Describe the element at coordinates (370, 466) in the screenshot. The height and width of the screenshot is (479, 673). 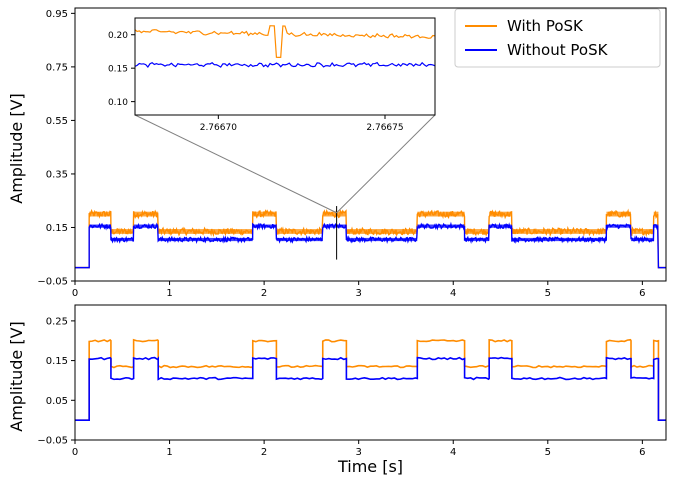
I see `bottom-x-axis-label: Time [s]` at that location.